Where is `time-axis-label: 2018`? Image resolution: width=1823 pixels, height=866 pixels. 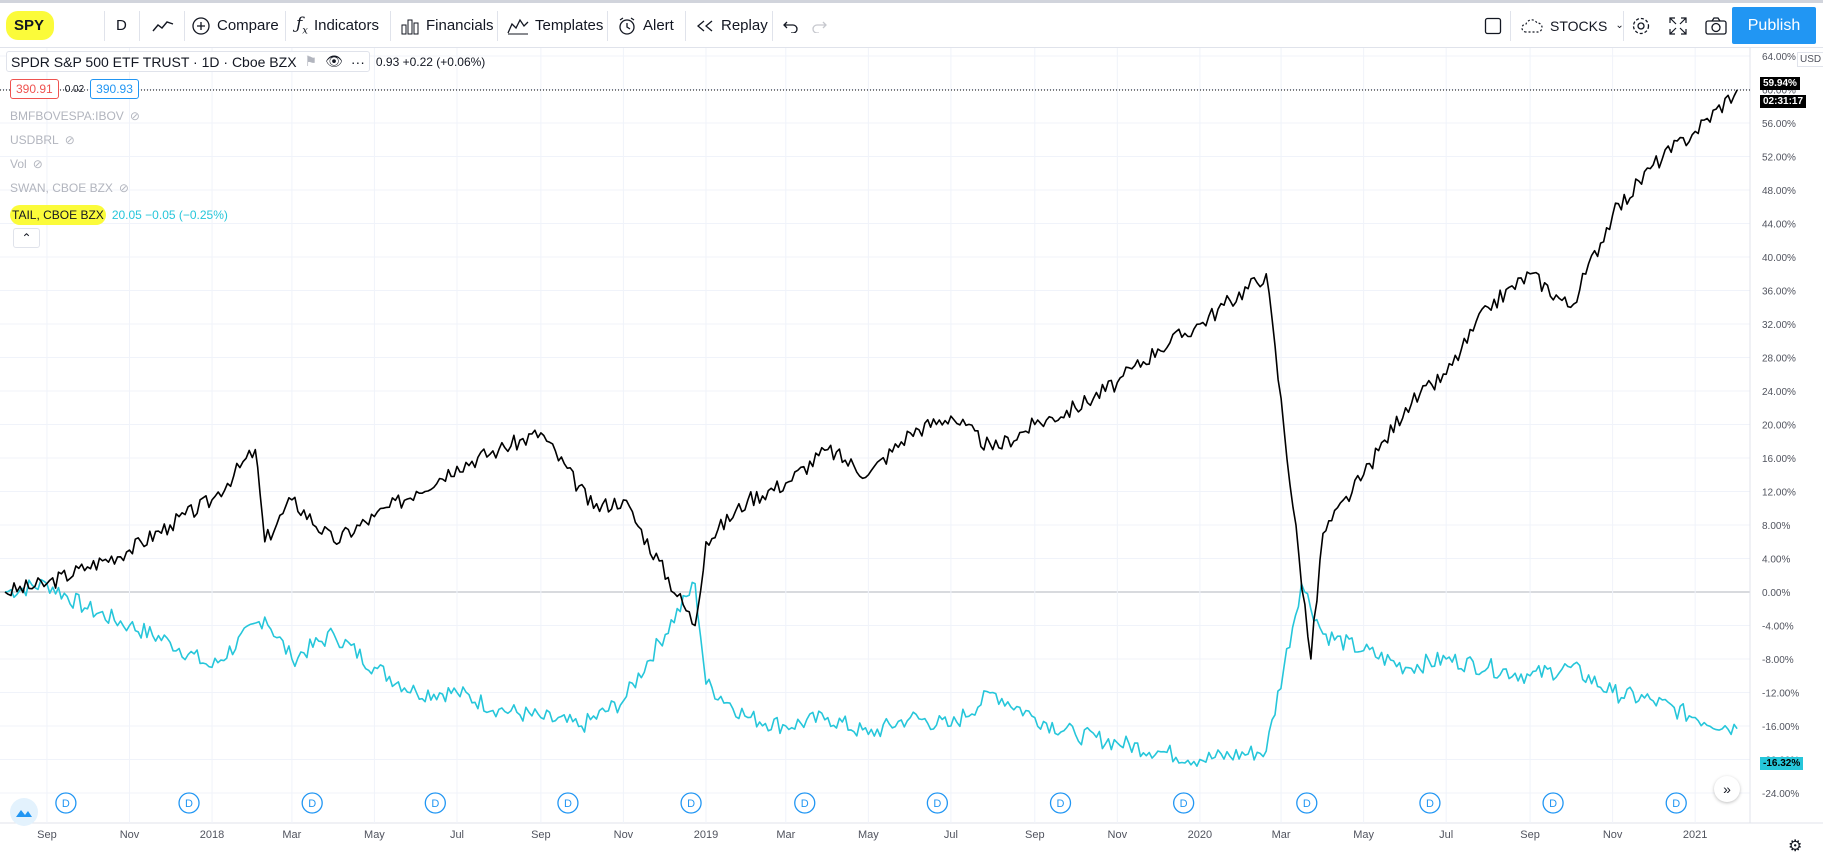 time-axis-label: 2018 is located at coordinates (212, 835).